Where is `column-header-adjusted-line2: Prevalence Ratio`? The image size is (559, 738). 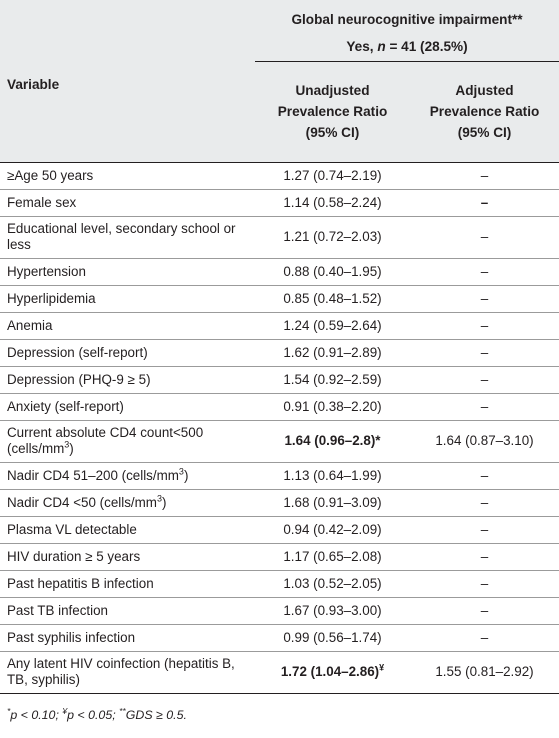
column-header-adjusted-line2: Prevalence Ratio is located at coordinates (484, 112).